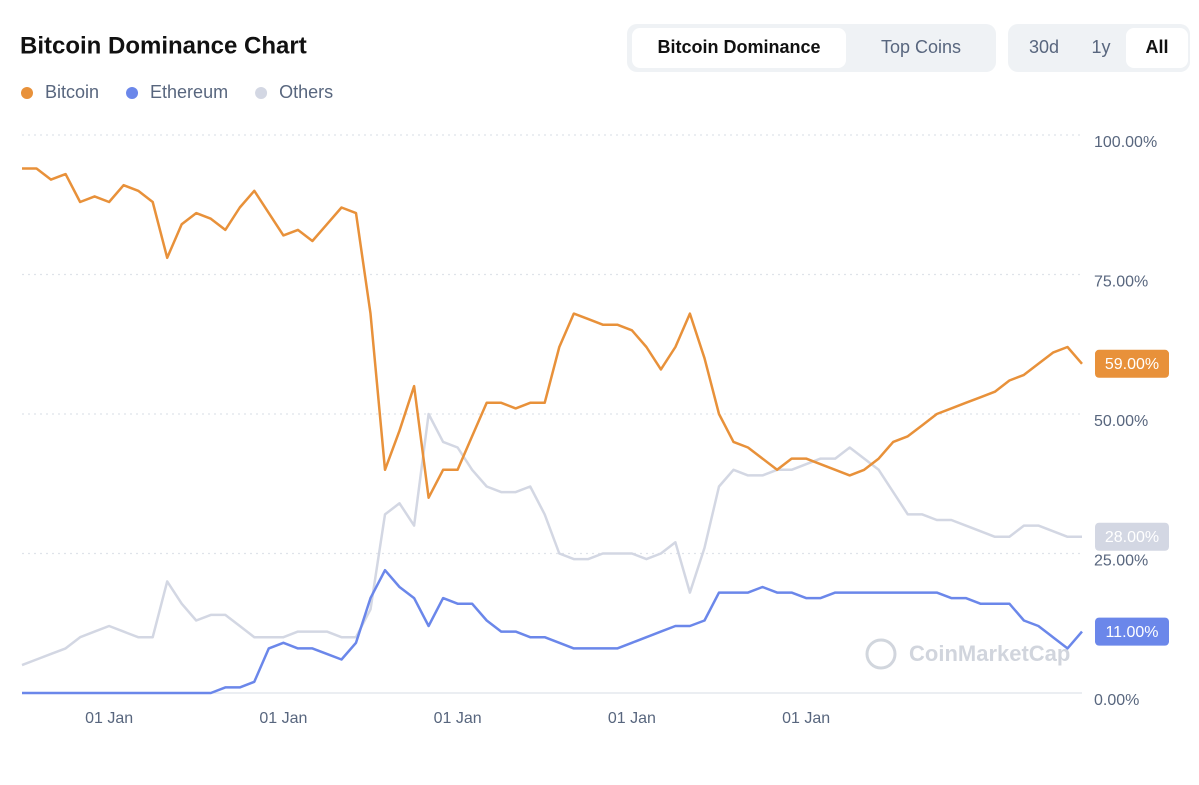 The width and height of the screenshot is (1199, 785). Describe the element at coordinates (1100, 47) in the screenshot. I see `range-button: 1y` at that location.